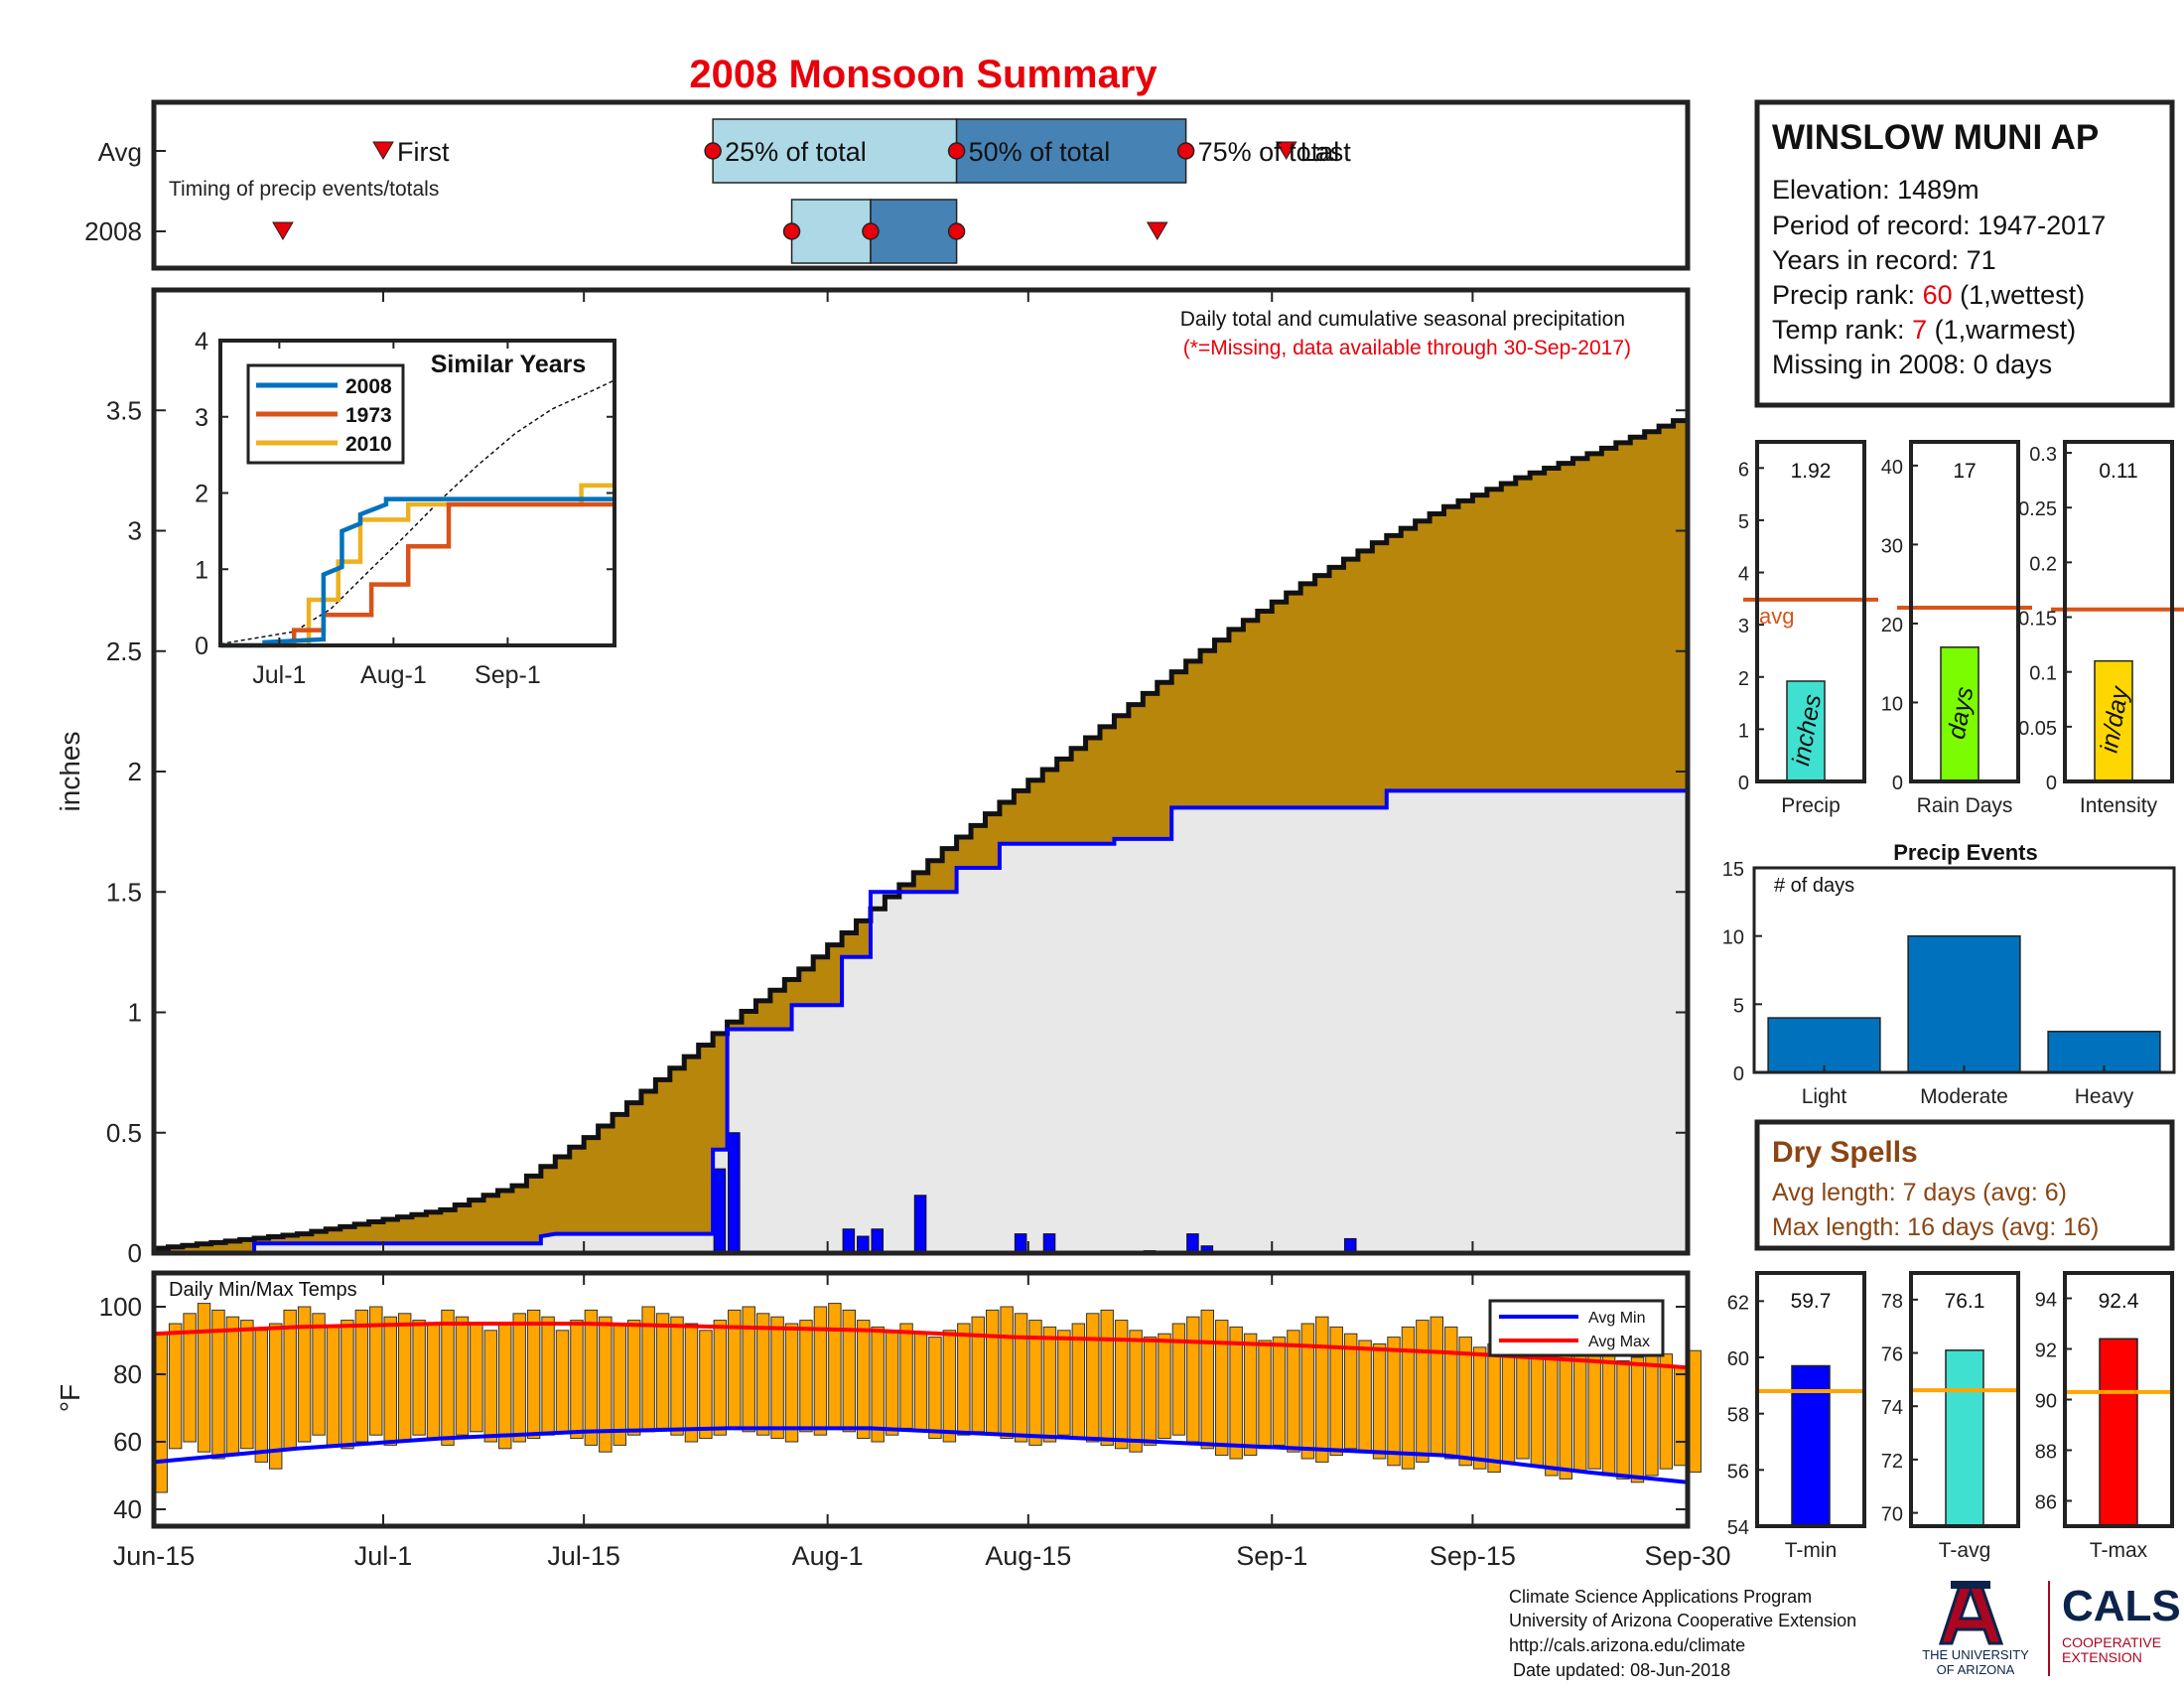 The width and height of the screenshot is (2184, 1693). What do you see at coordinates (368, 444) in the screenshot?
I see `inset-legend-label-2010: 2010` at bounding box center [368, 444].